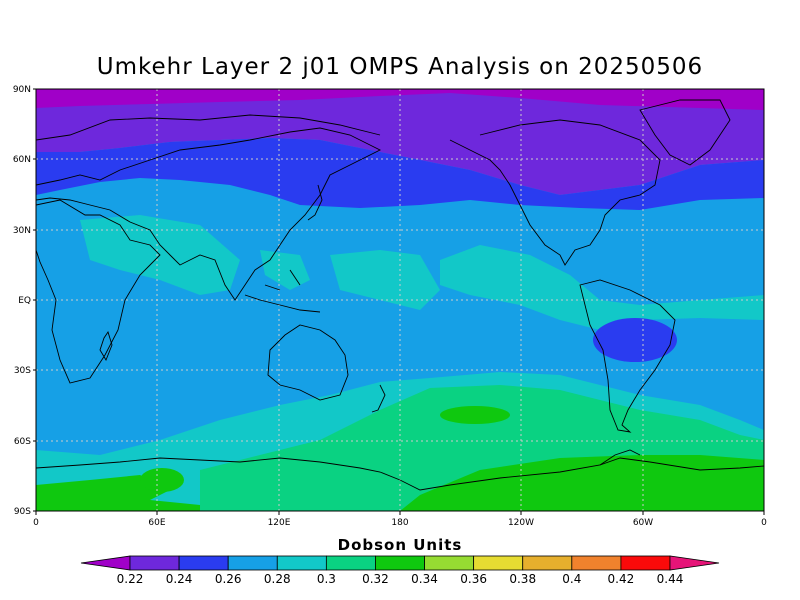 The width and height of the screenshot is (800, 600). What do you see at coordinates (621, 579) in the screenshot?
I see `colorbar-label: 0.42` at bounding box center [621, 579].